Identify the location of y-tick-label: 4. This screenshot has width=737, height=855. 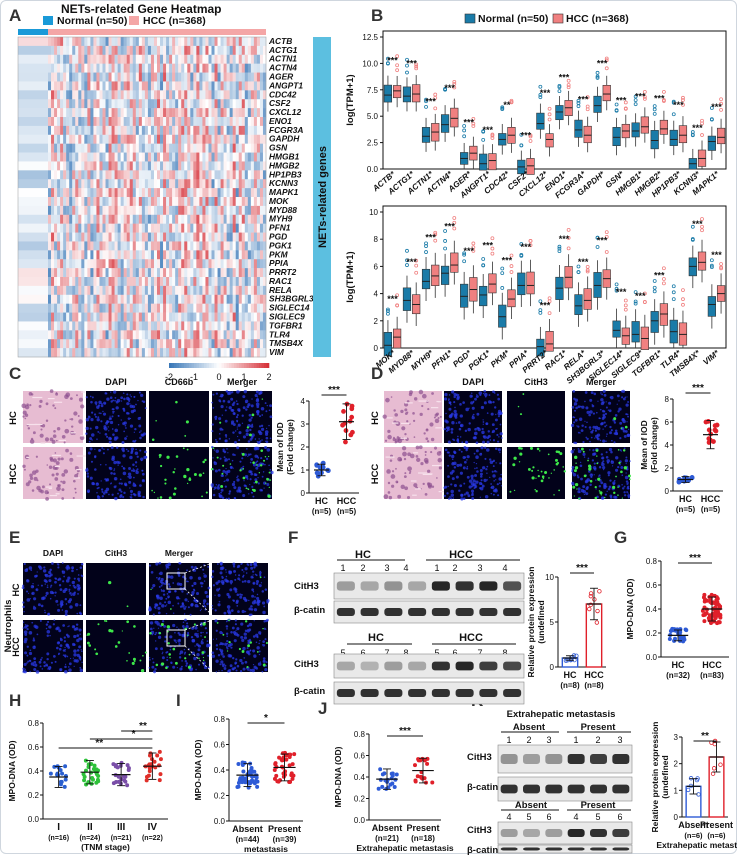
(303, 401).